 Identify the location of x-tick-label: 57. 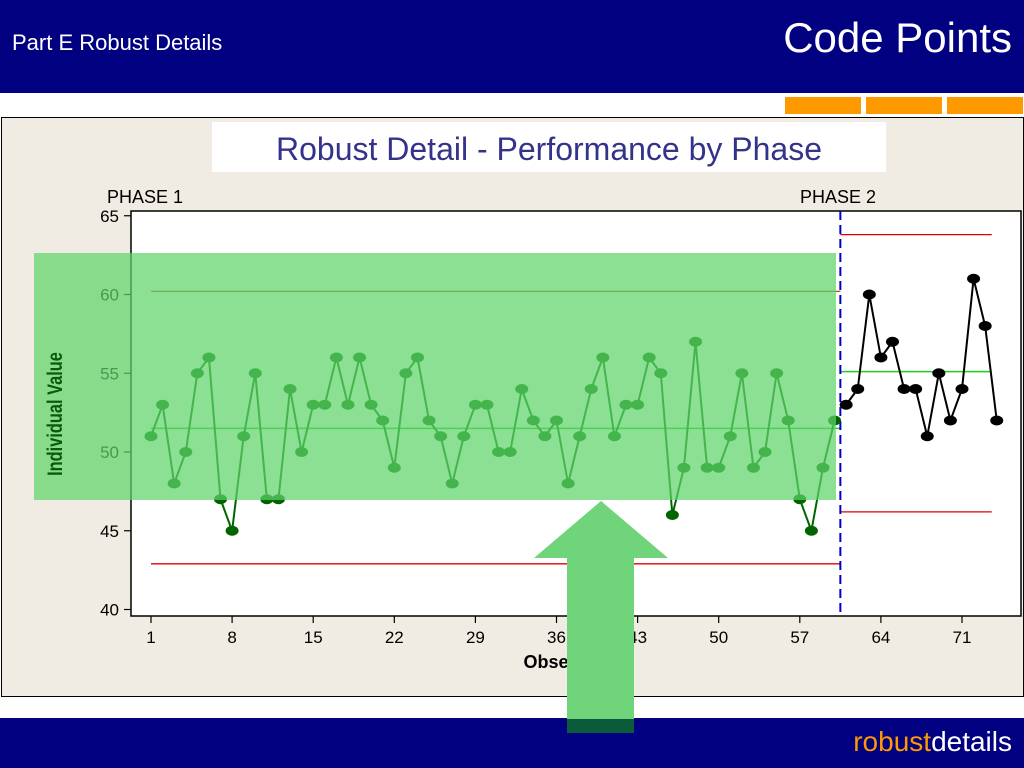
(799, 637).